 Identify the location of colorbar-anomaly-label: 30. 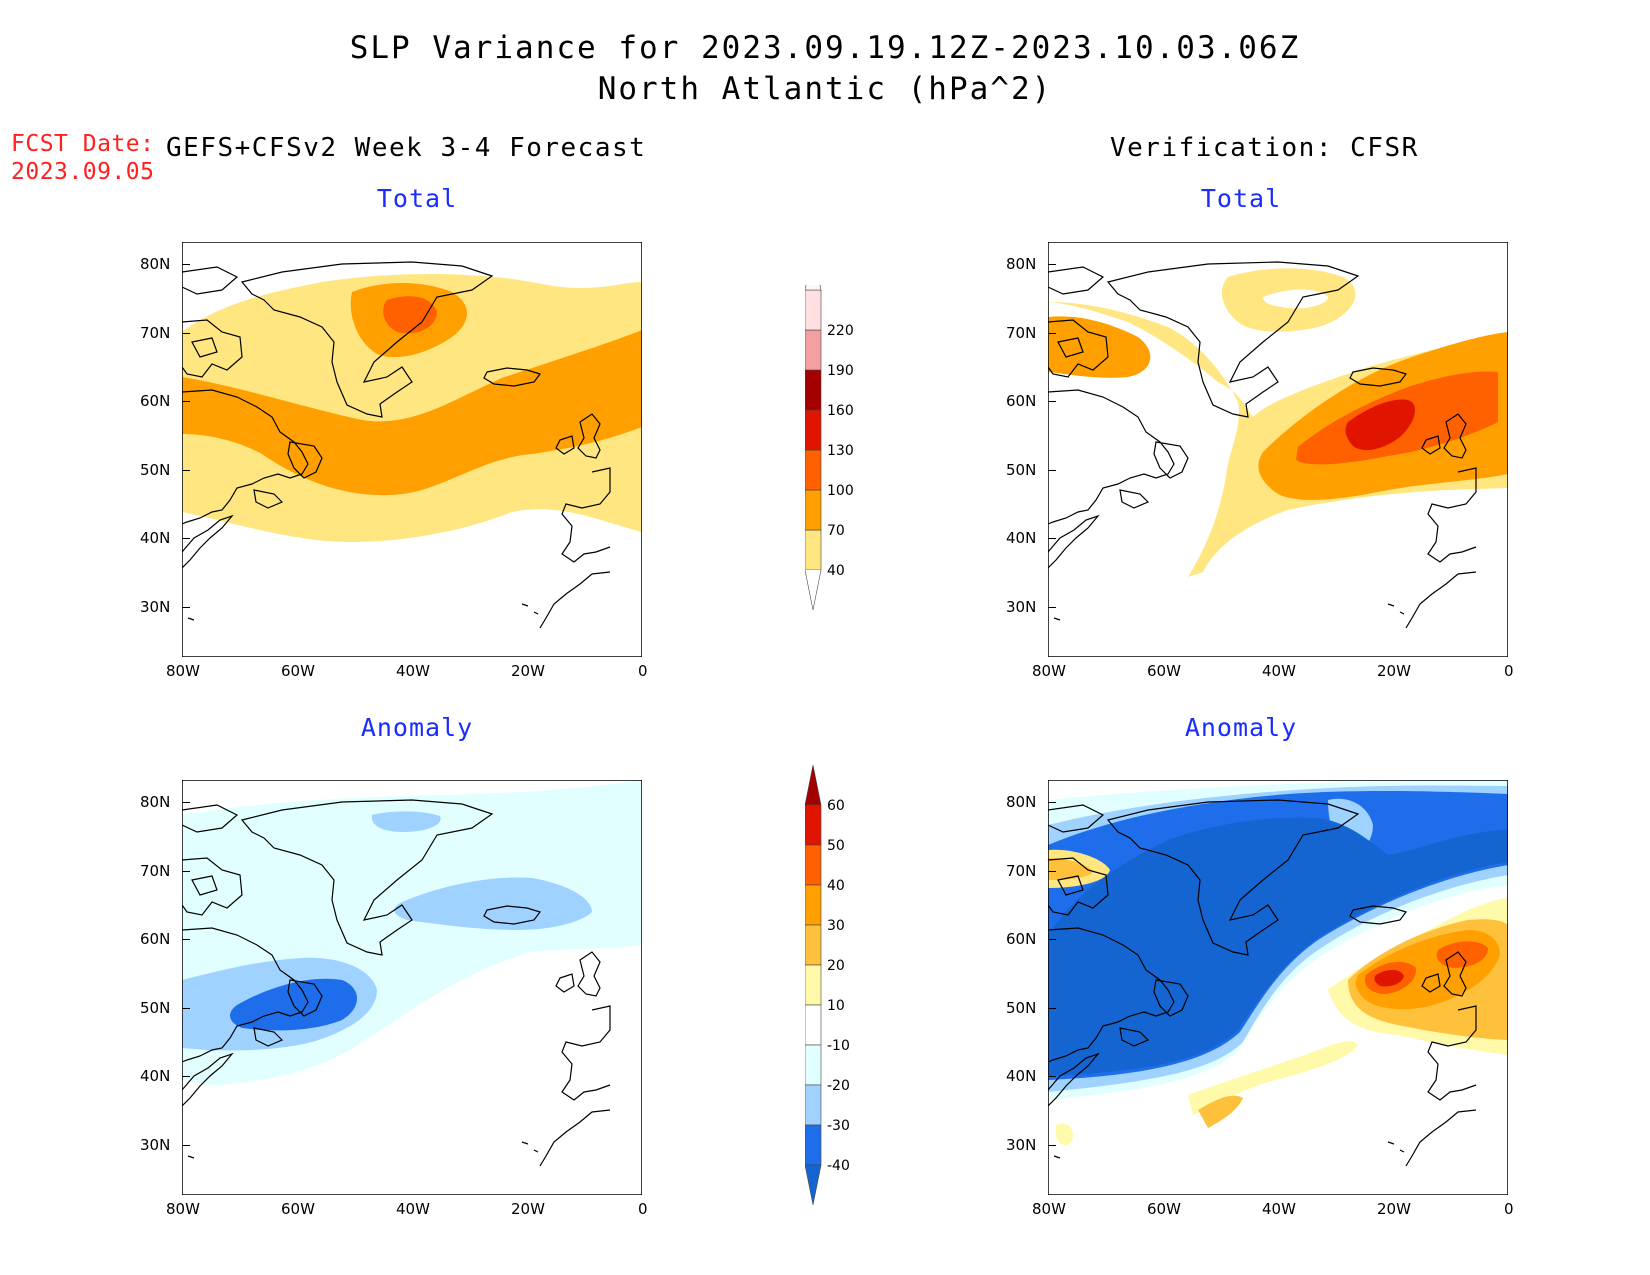
(836, 926).